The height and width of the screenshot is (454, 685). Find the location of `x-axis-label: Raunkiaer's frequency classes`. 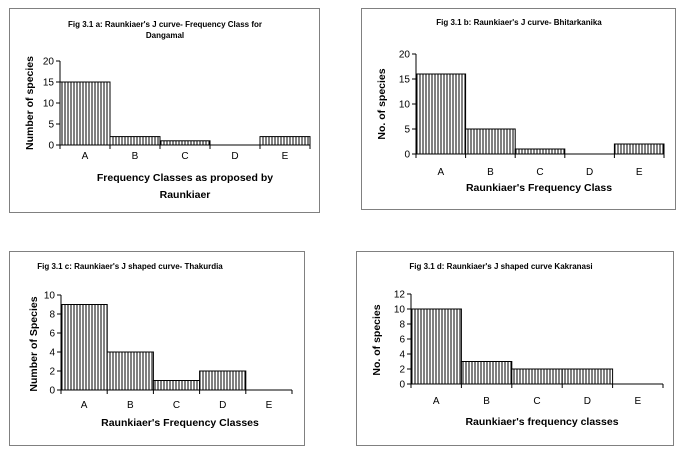

x-axis-label: Raunkiaer's frequency classes is located at coordinates (541, 422).